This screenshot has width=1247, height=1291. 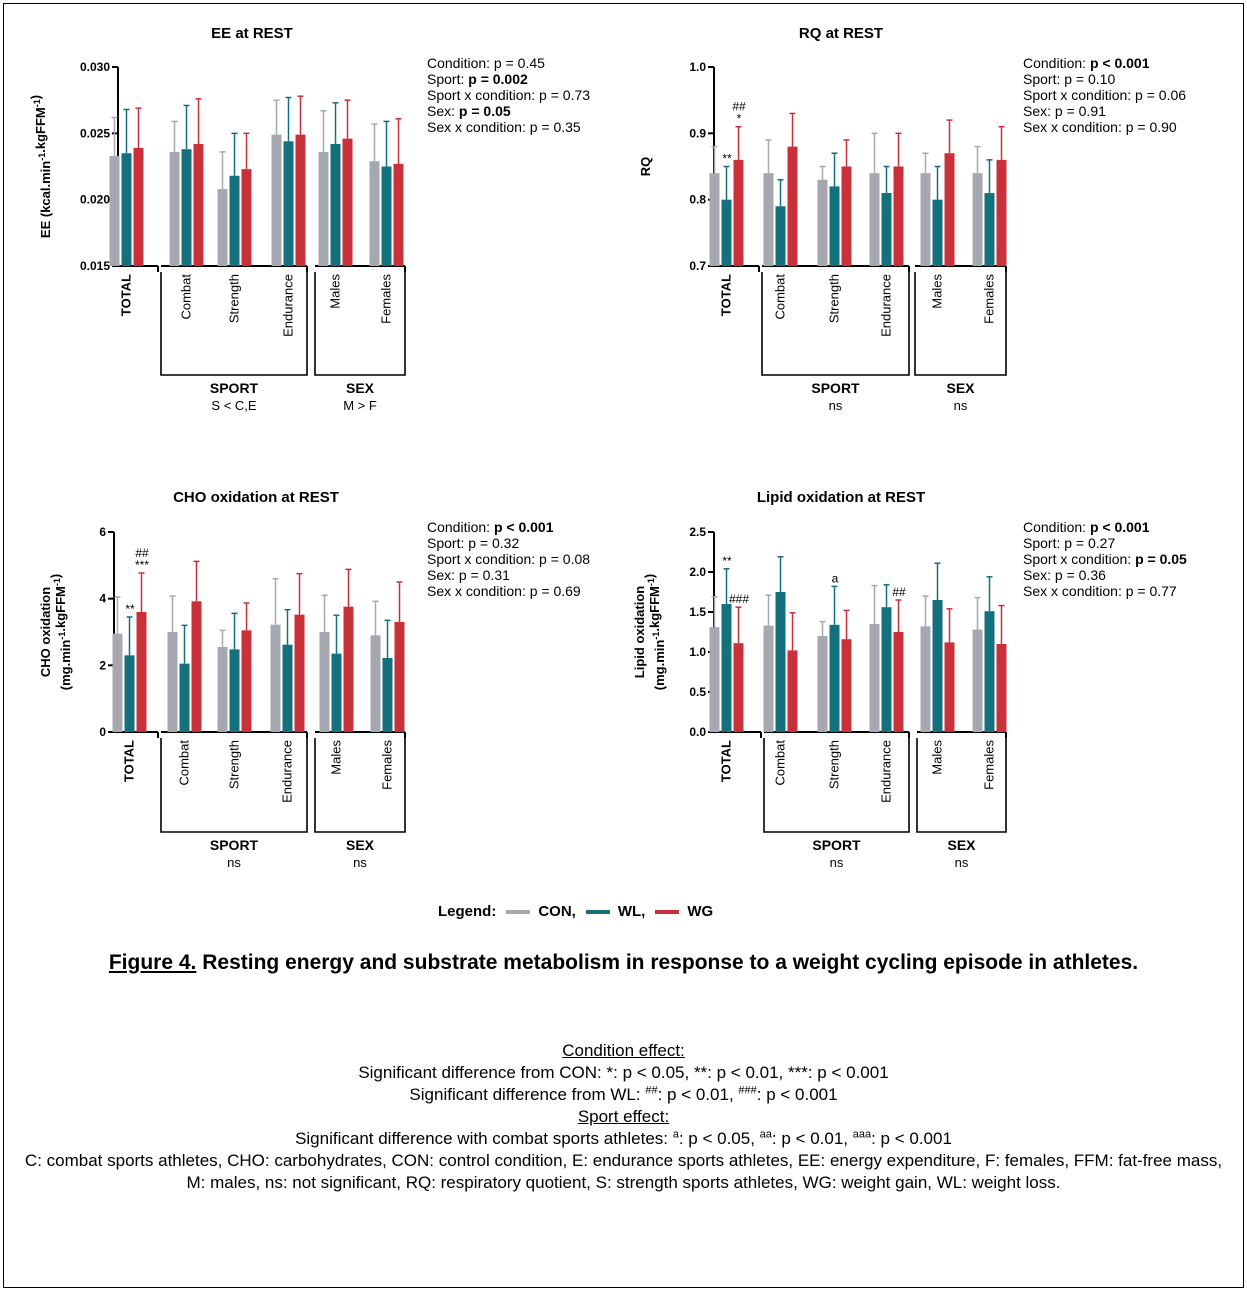 I want to click on legend-swatch-wl, so click(x=597, y=911).